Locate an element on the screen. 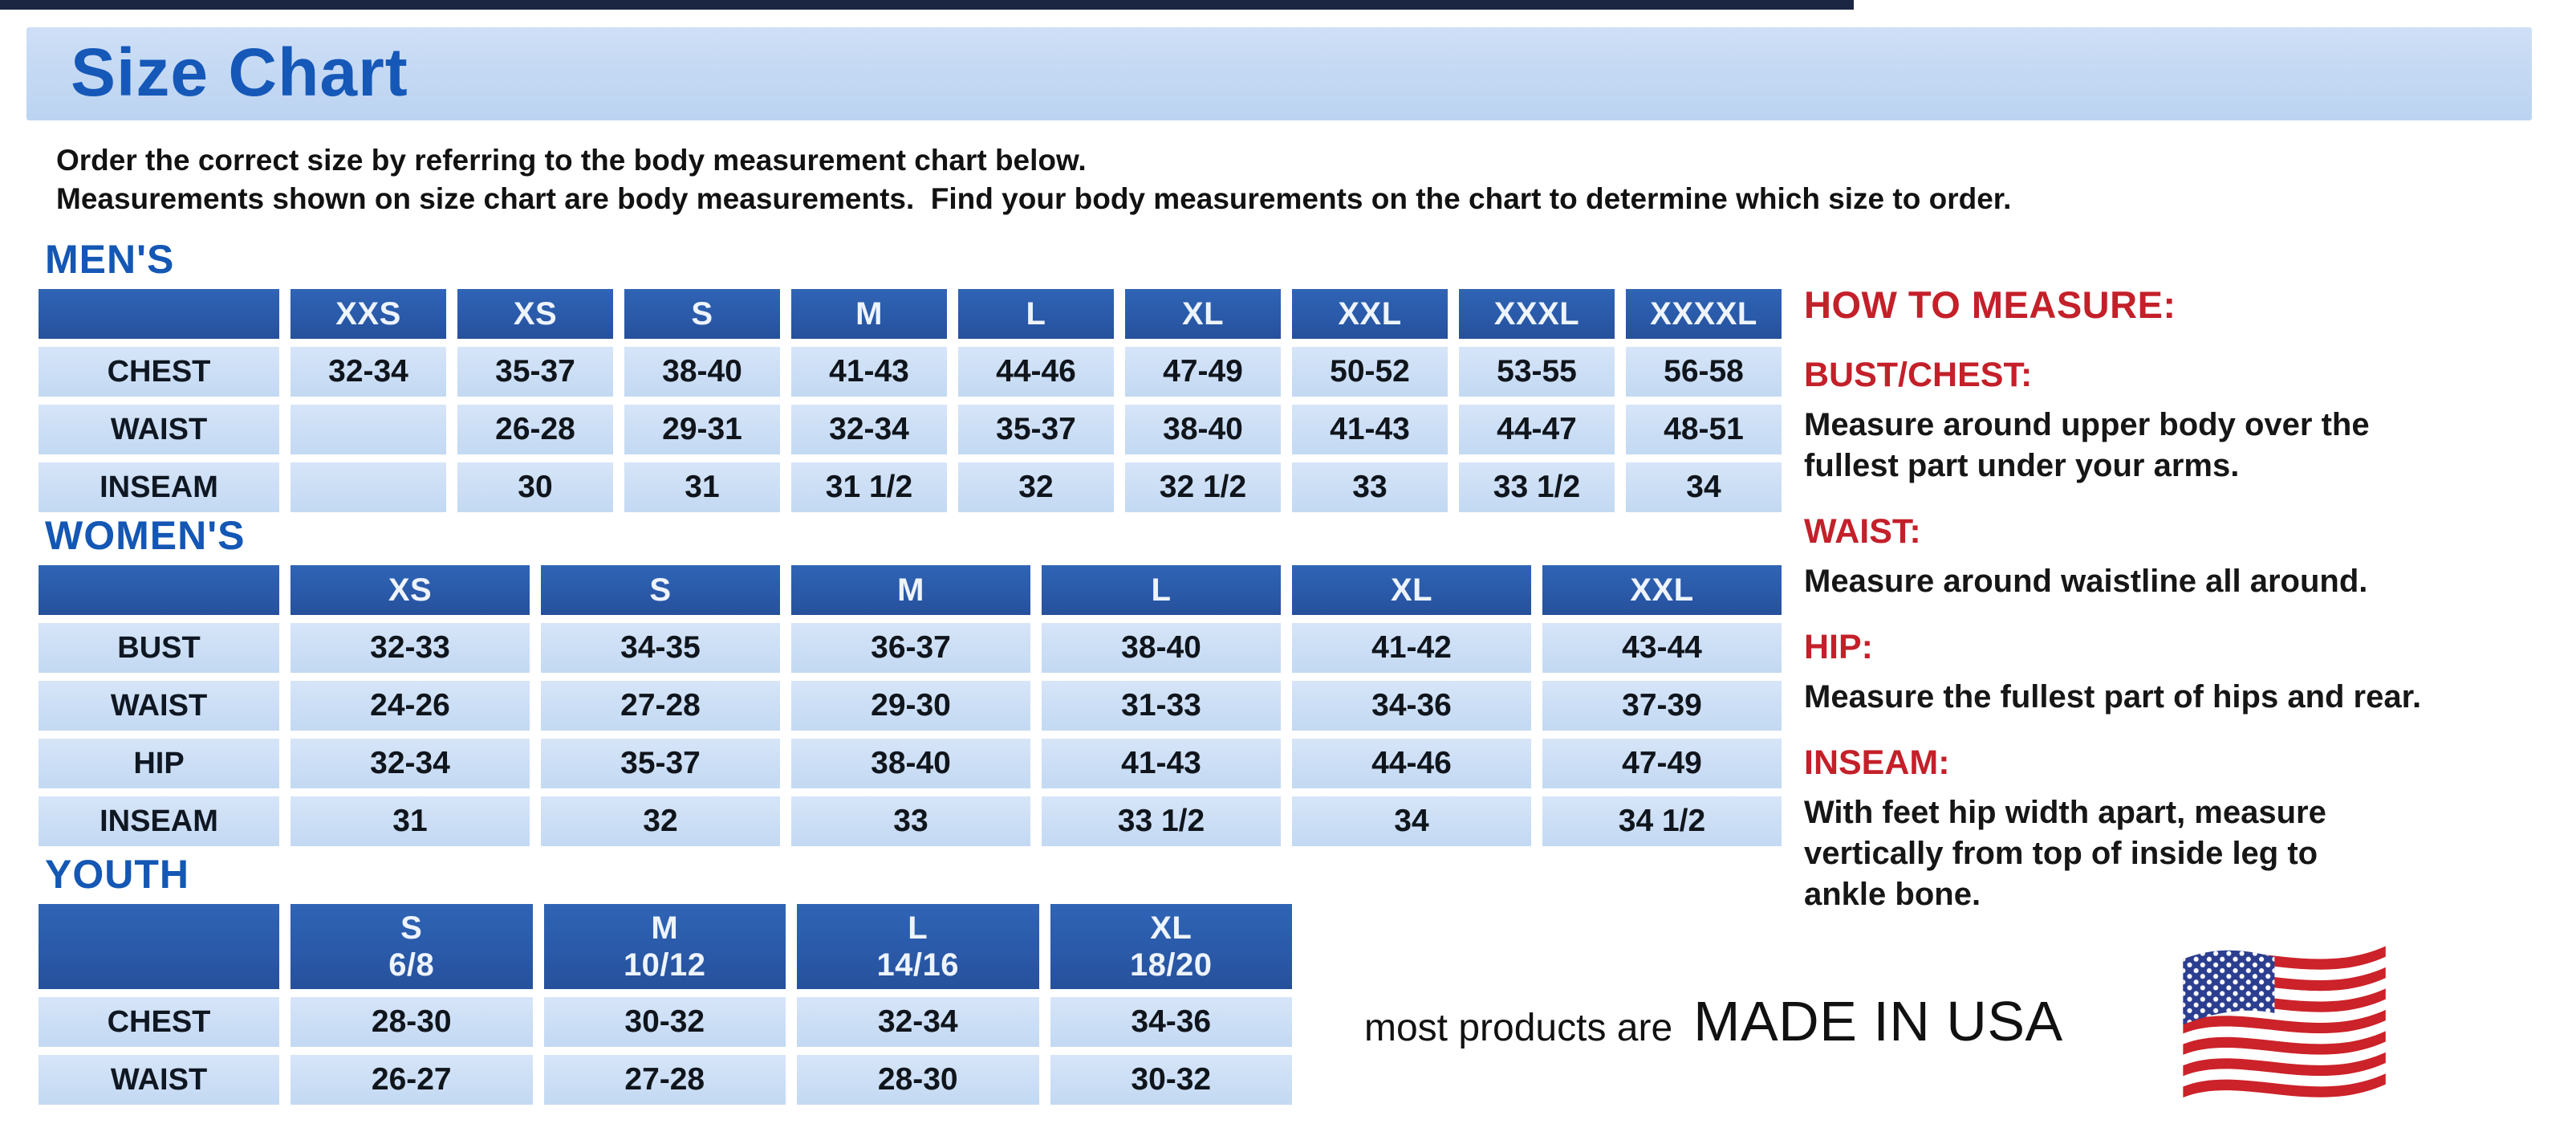 The height and width of the screenshot is (1132, 2576). measure-term: INSEAM: is located at coordinates (1877, 762).